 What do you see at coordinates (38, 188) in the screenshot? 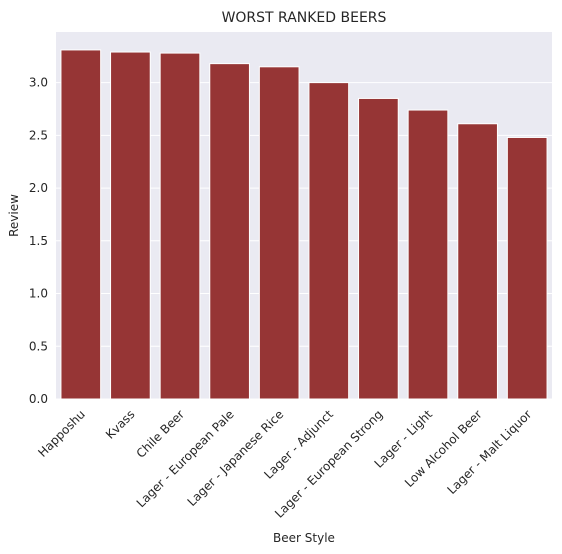
I see `y-tick-label: 2.0` at bounding box center [38, 188].